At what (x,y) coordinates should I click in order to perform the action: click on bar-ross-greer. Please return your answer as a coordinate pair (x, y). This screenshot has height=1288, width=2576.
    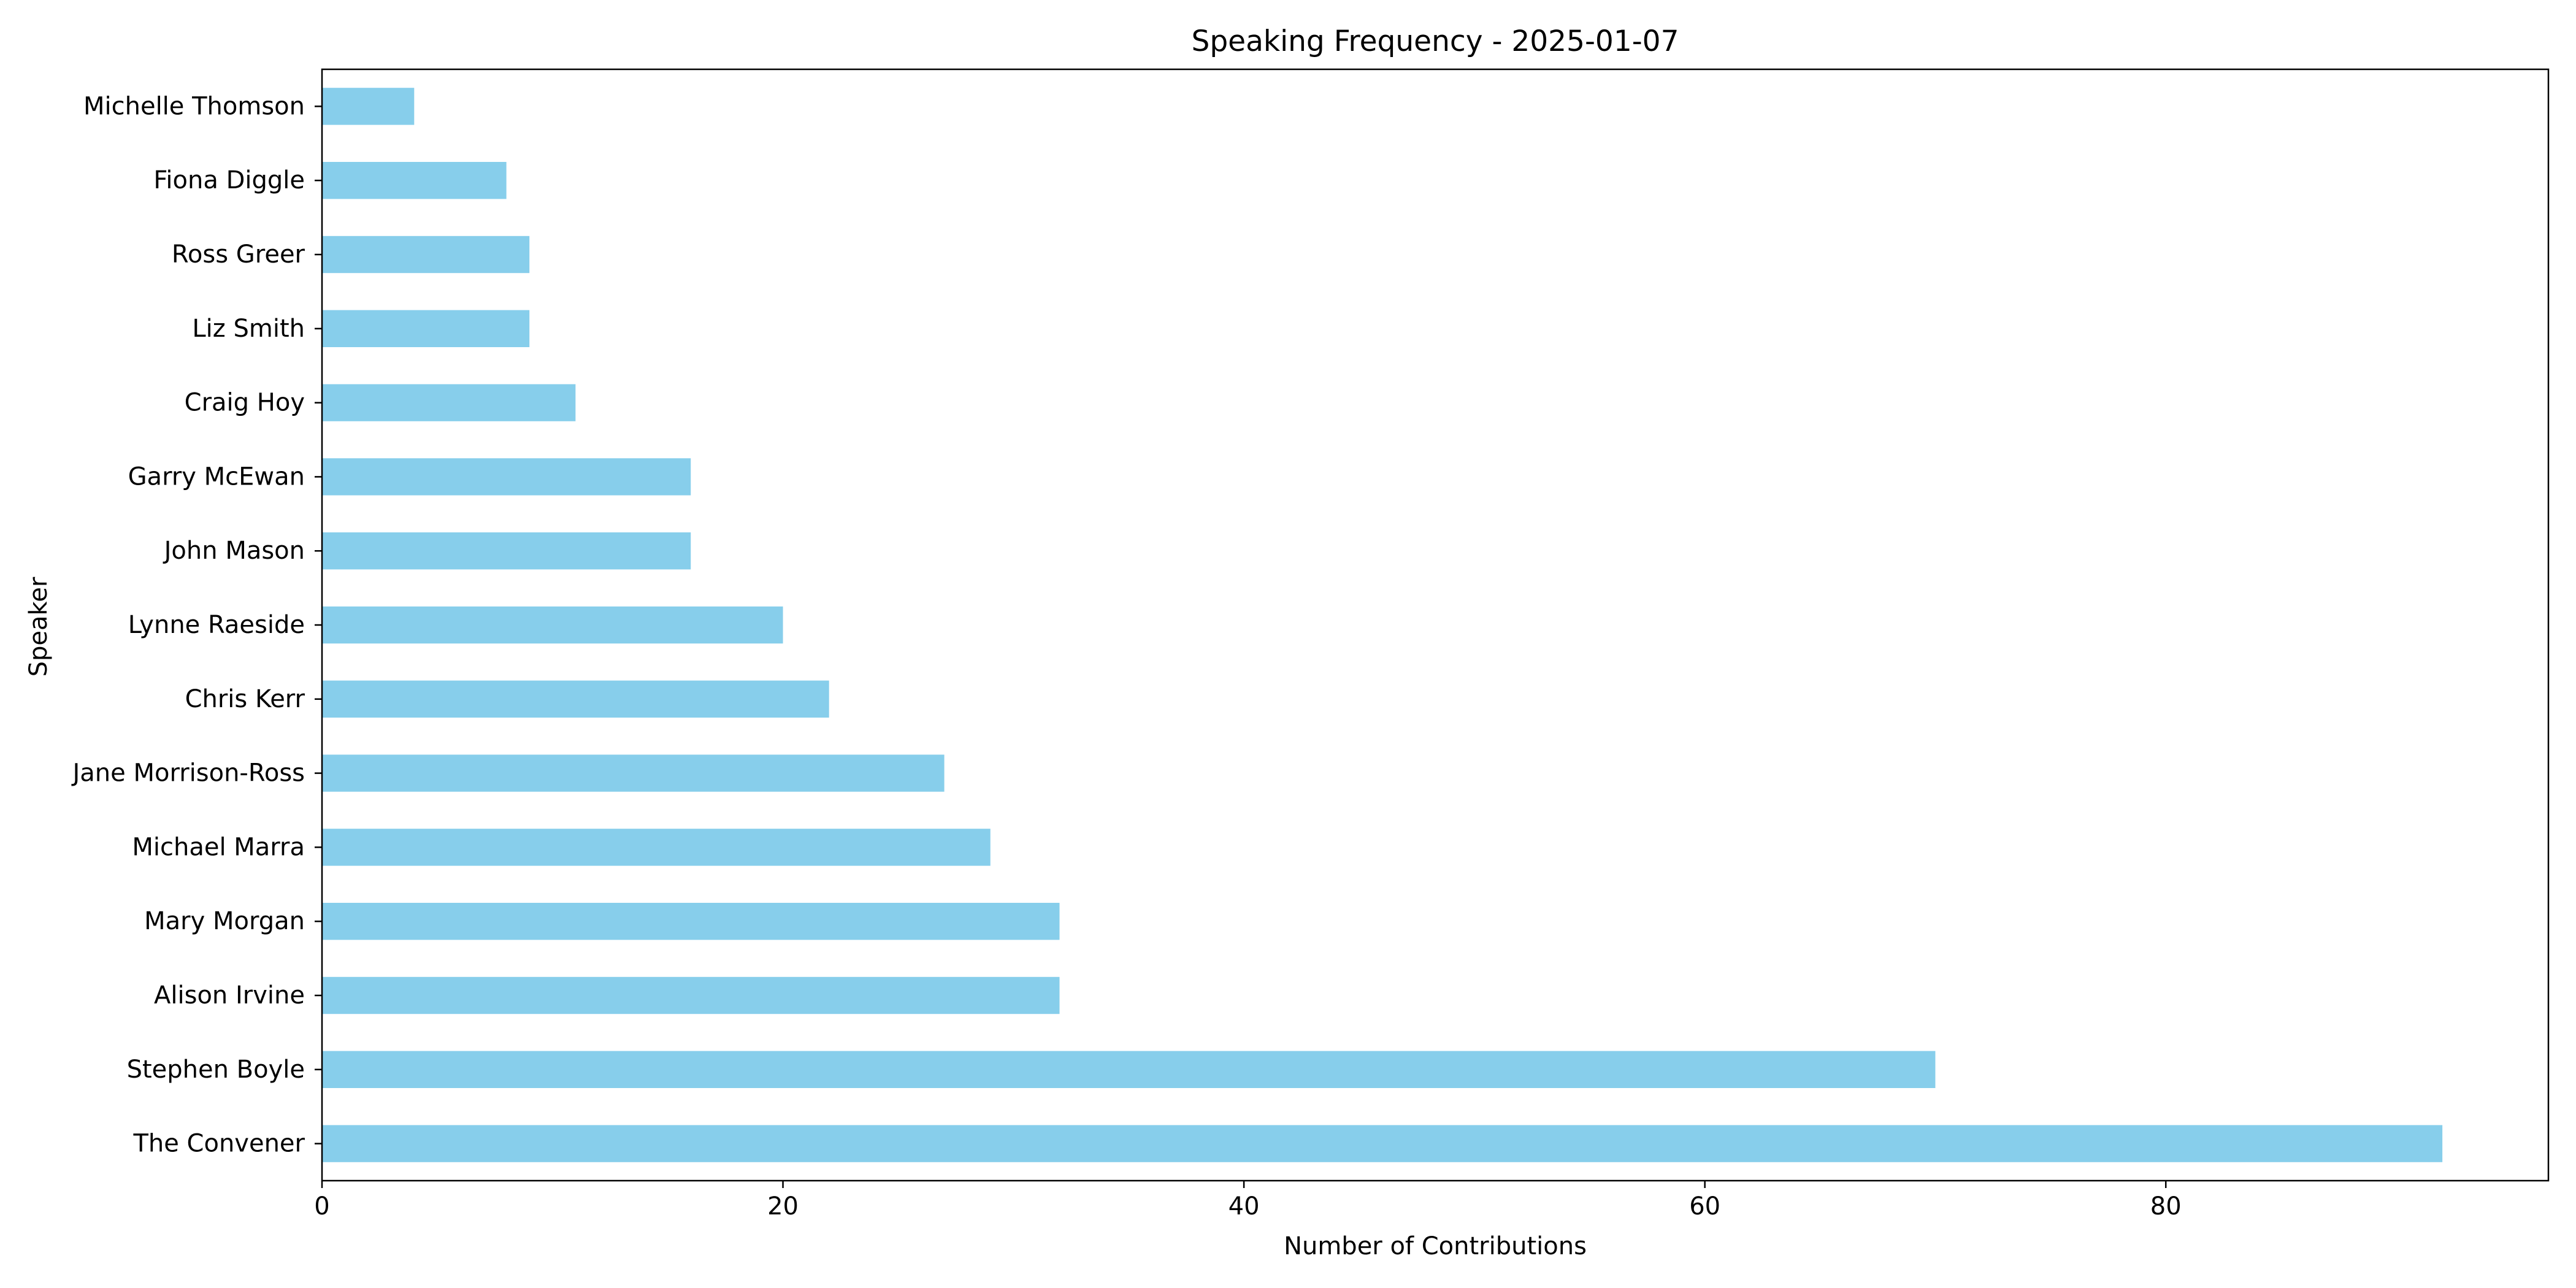
    Looking at the image, I should click on (426, 255).